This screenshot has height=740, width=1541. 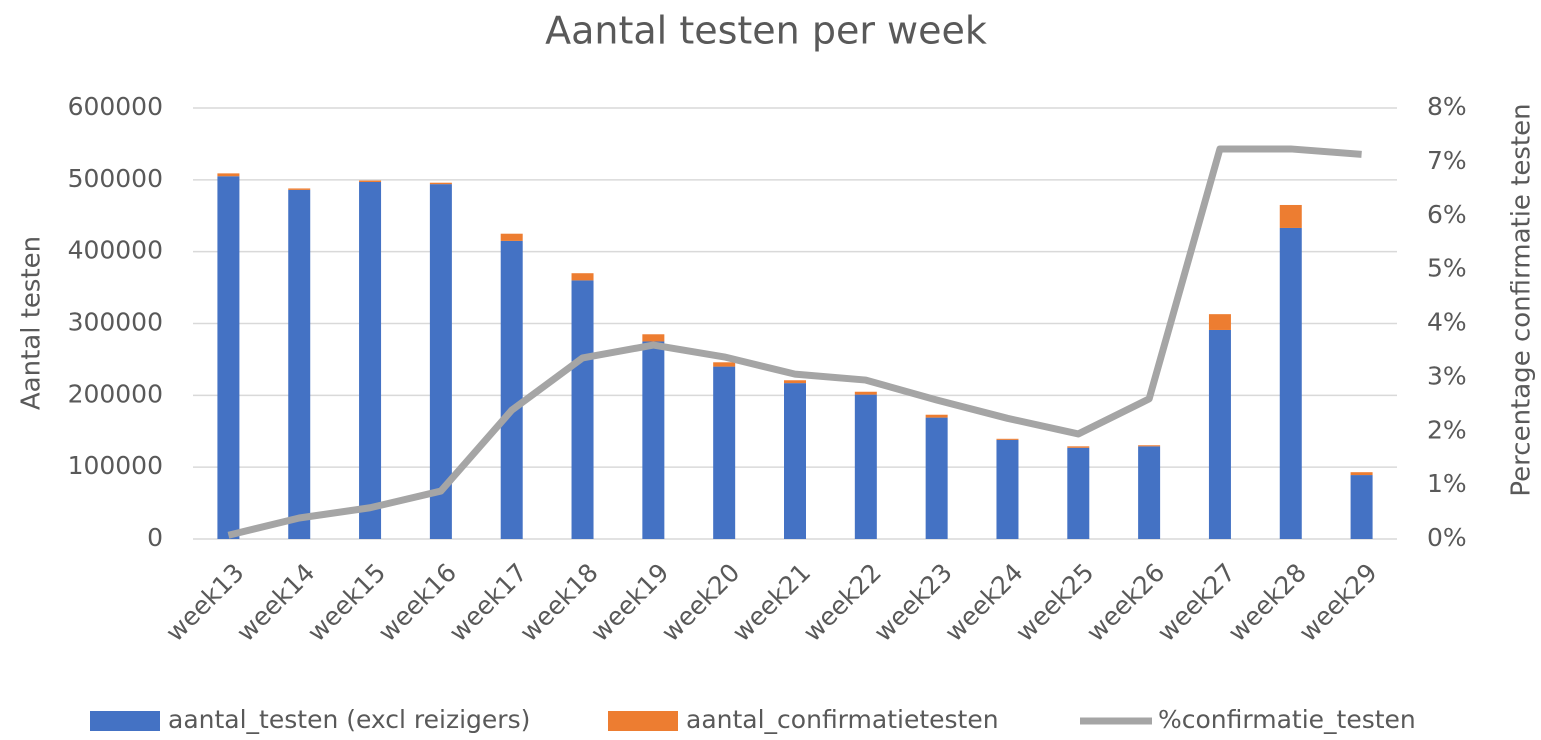 I want to click on x-tick-label: week25, so click(x=1054, y=602).